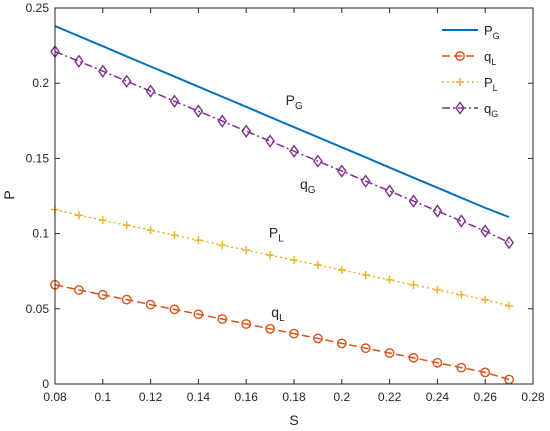 The width and height of the screenshot is (550, 431). I want to click on annotation-PL-subscript: L, so click(281, 238).